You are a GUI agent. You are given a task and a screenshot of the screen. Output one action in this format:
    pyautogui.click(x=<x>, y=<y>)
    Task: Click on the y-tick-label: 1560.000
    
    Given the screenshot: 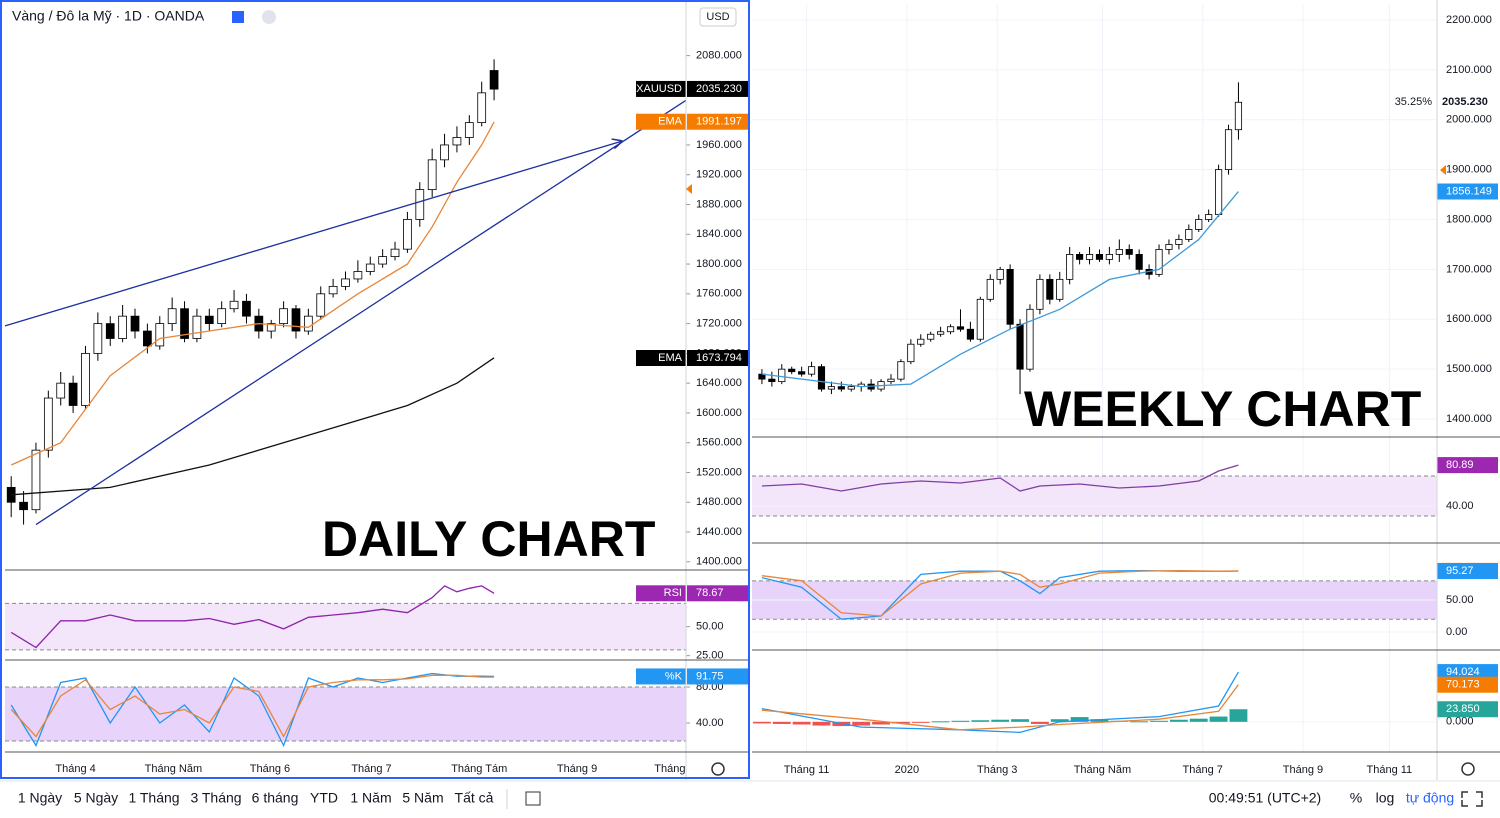 What is the action you would take?
    pyautogui.click(x=719, y=443)
    